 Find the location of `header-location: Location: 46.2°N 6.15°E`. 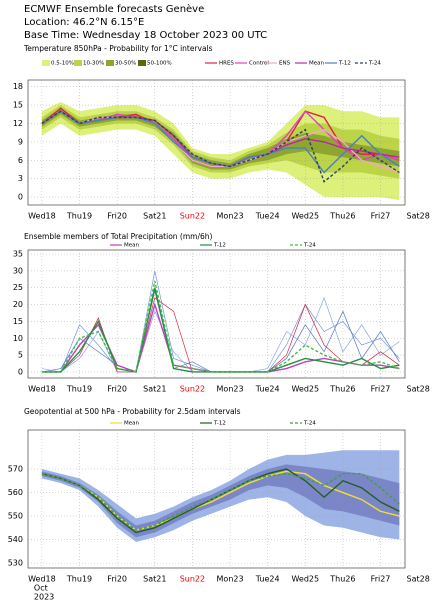

header-location: Location: 46.2°N 6.15°E is located at coordinates (84, 22).